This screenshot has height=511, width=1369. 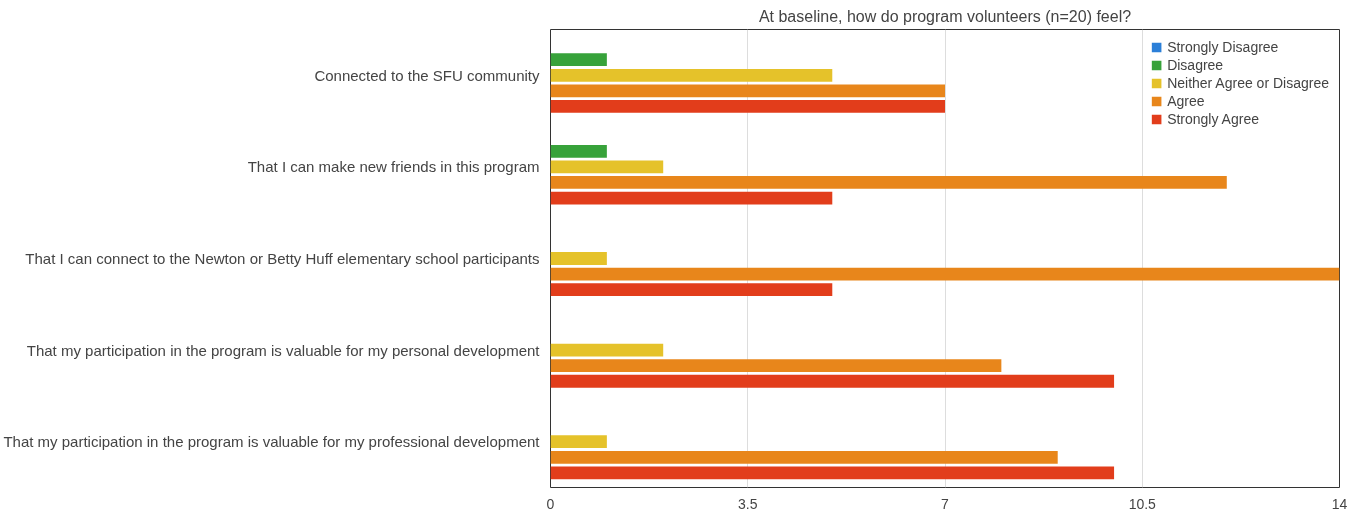 I want to click on x-tick-label: 10.5, so click(x=1142, y=503).